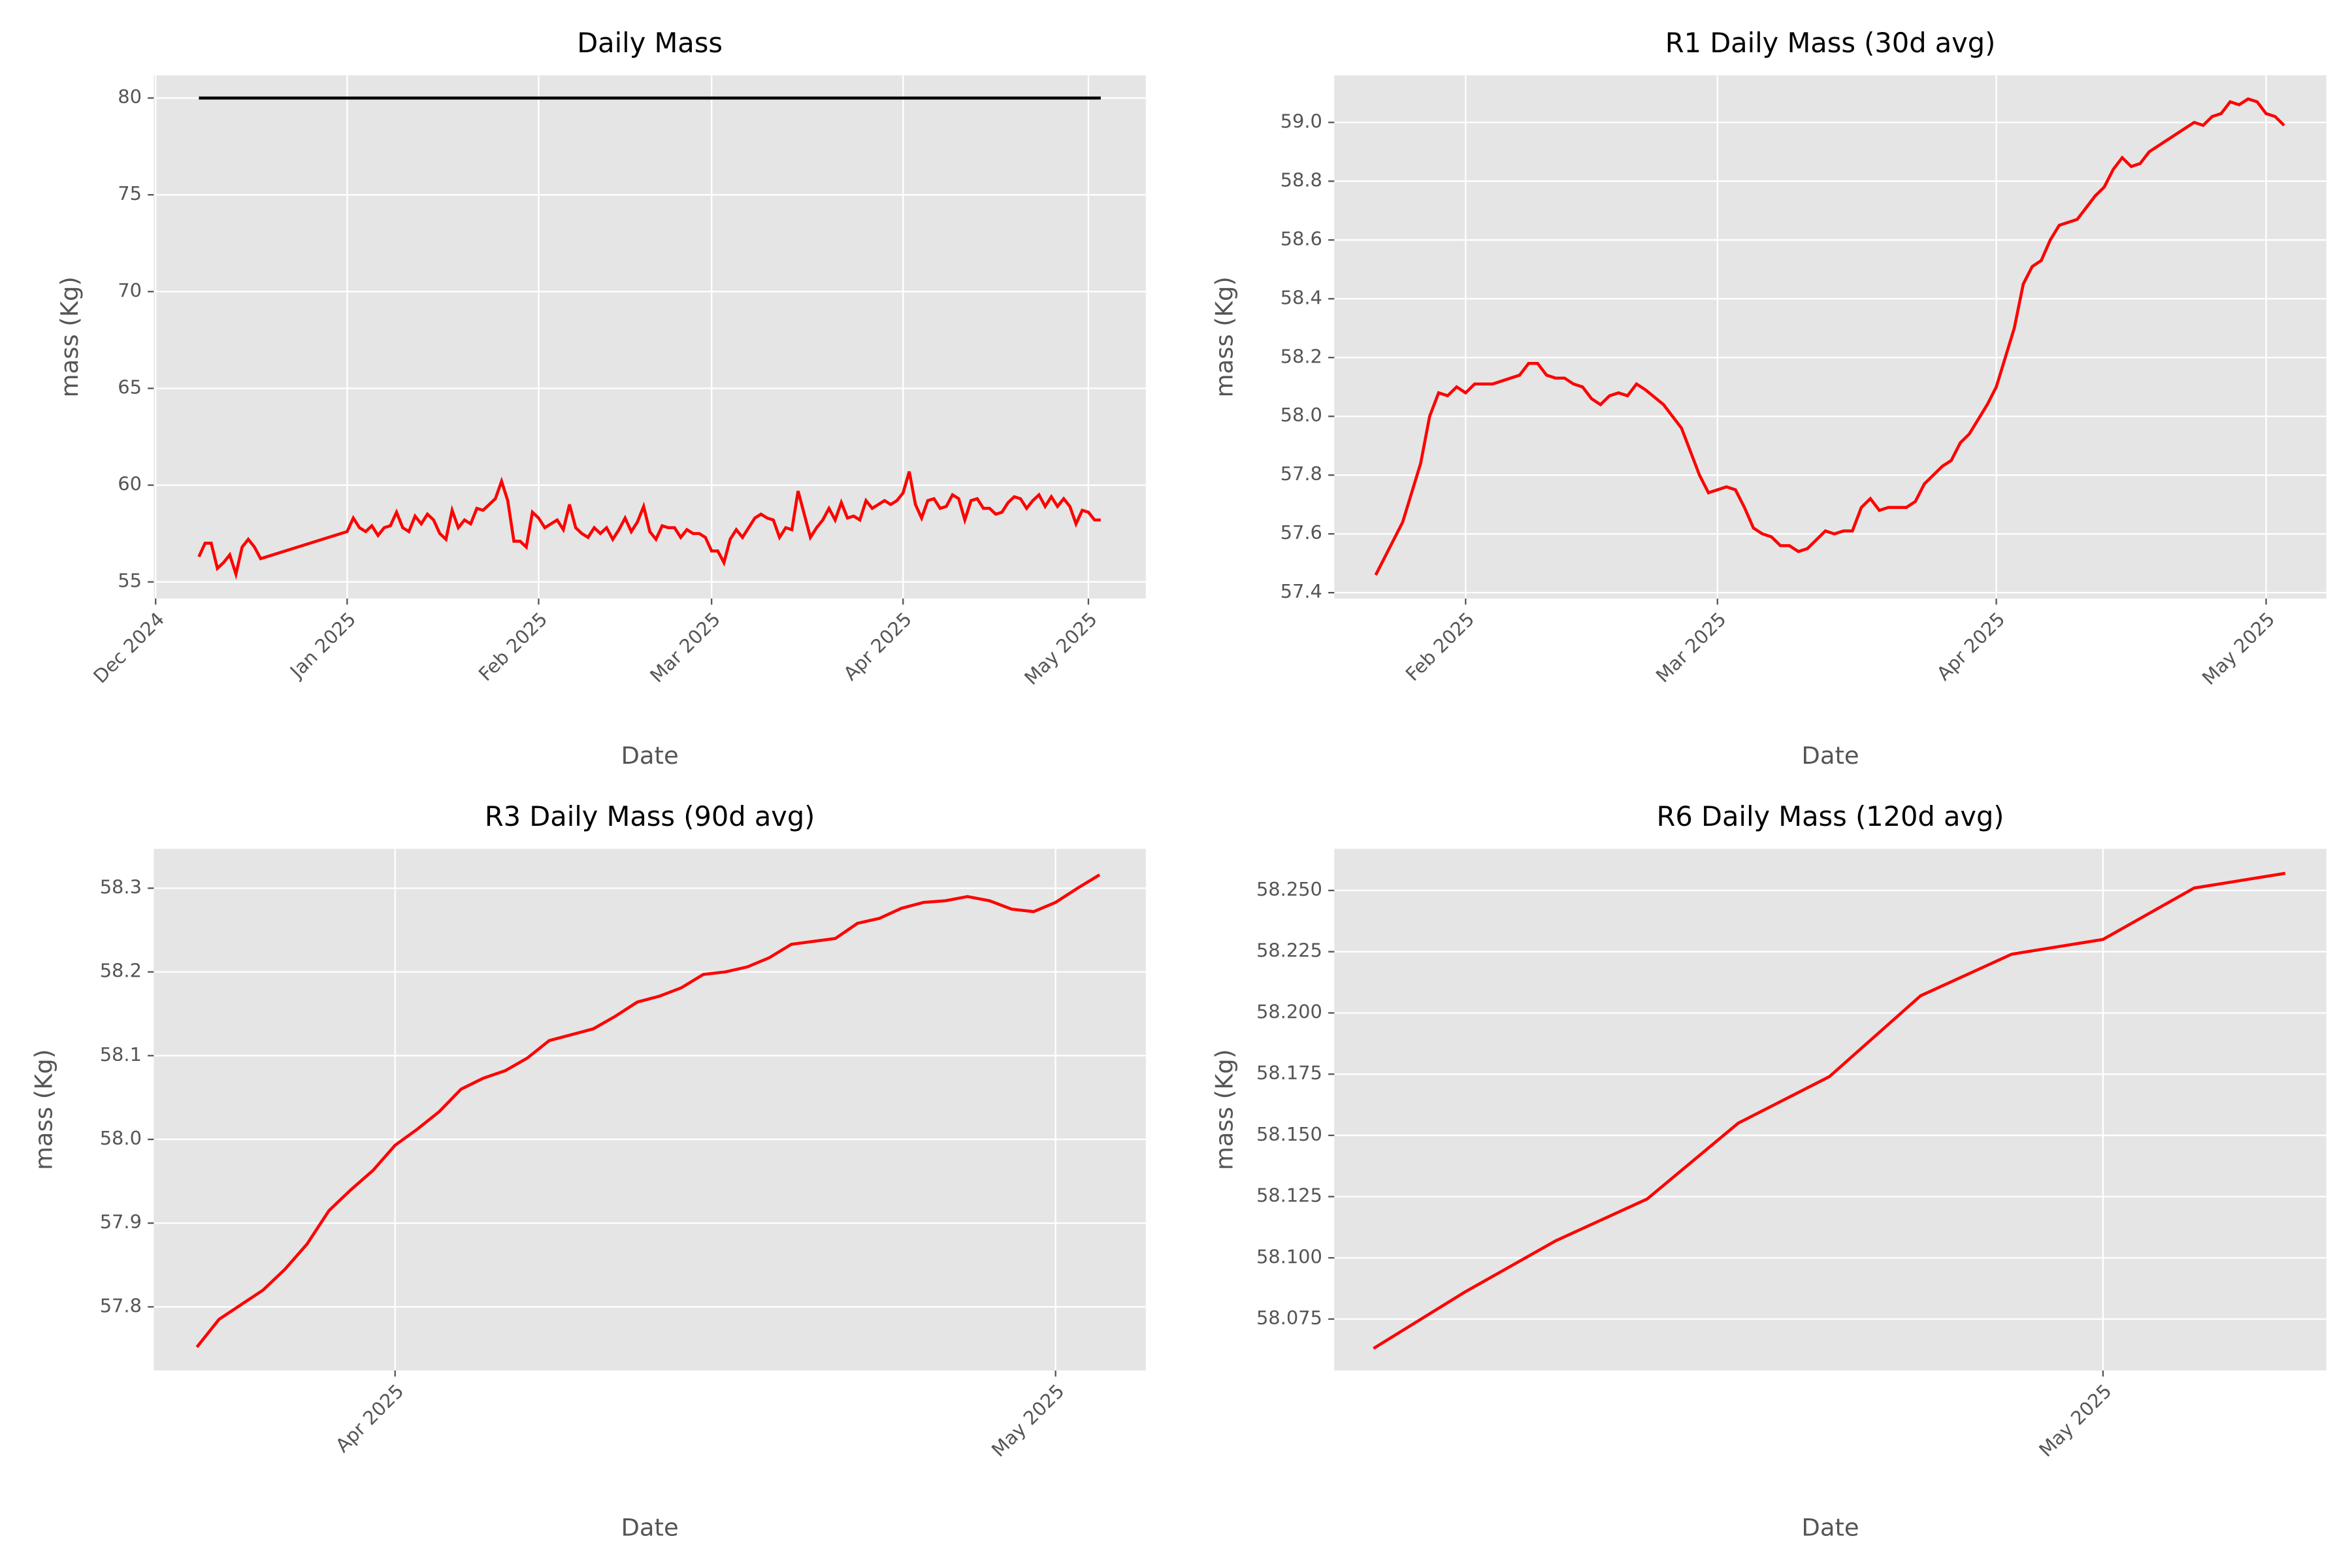 This screenshot has height=1568, width=2352. I want to click on x-tick-label: Dec 2024, so click(129, 647).